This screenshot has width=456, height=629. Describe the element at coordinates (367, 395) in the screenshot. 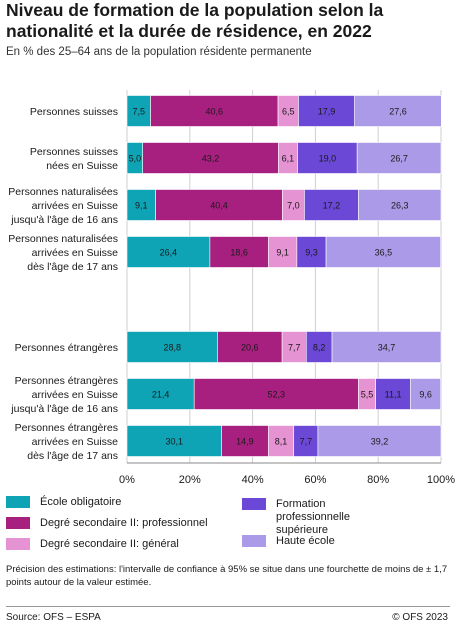

I see `data-label: 5,5` at that location.